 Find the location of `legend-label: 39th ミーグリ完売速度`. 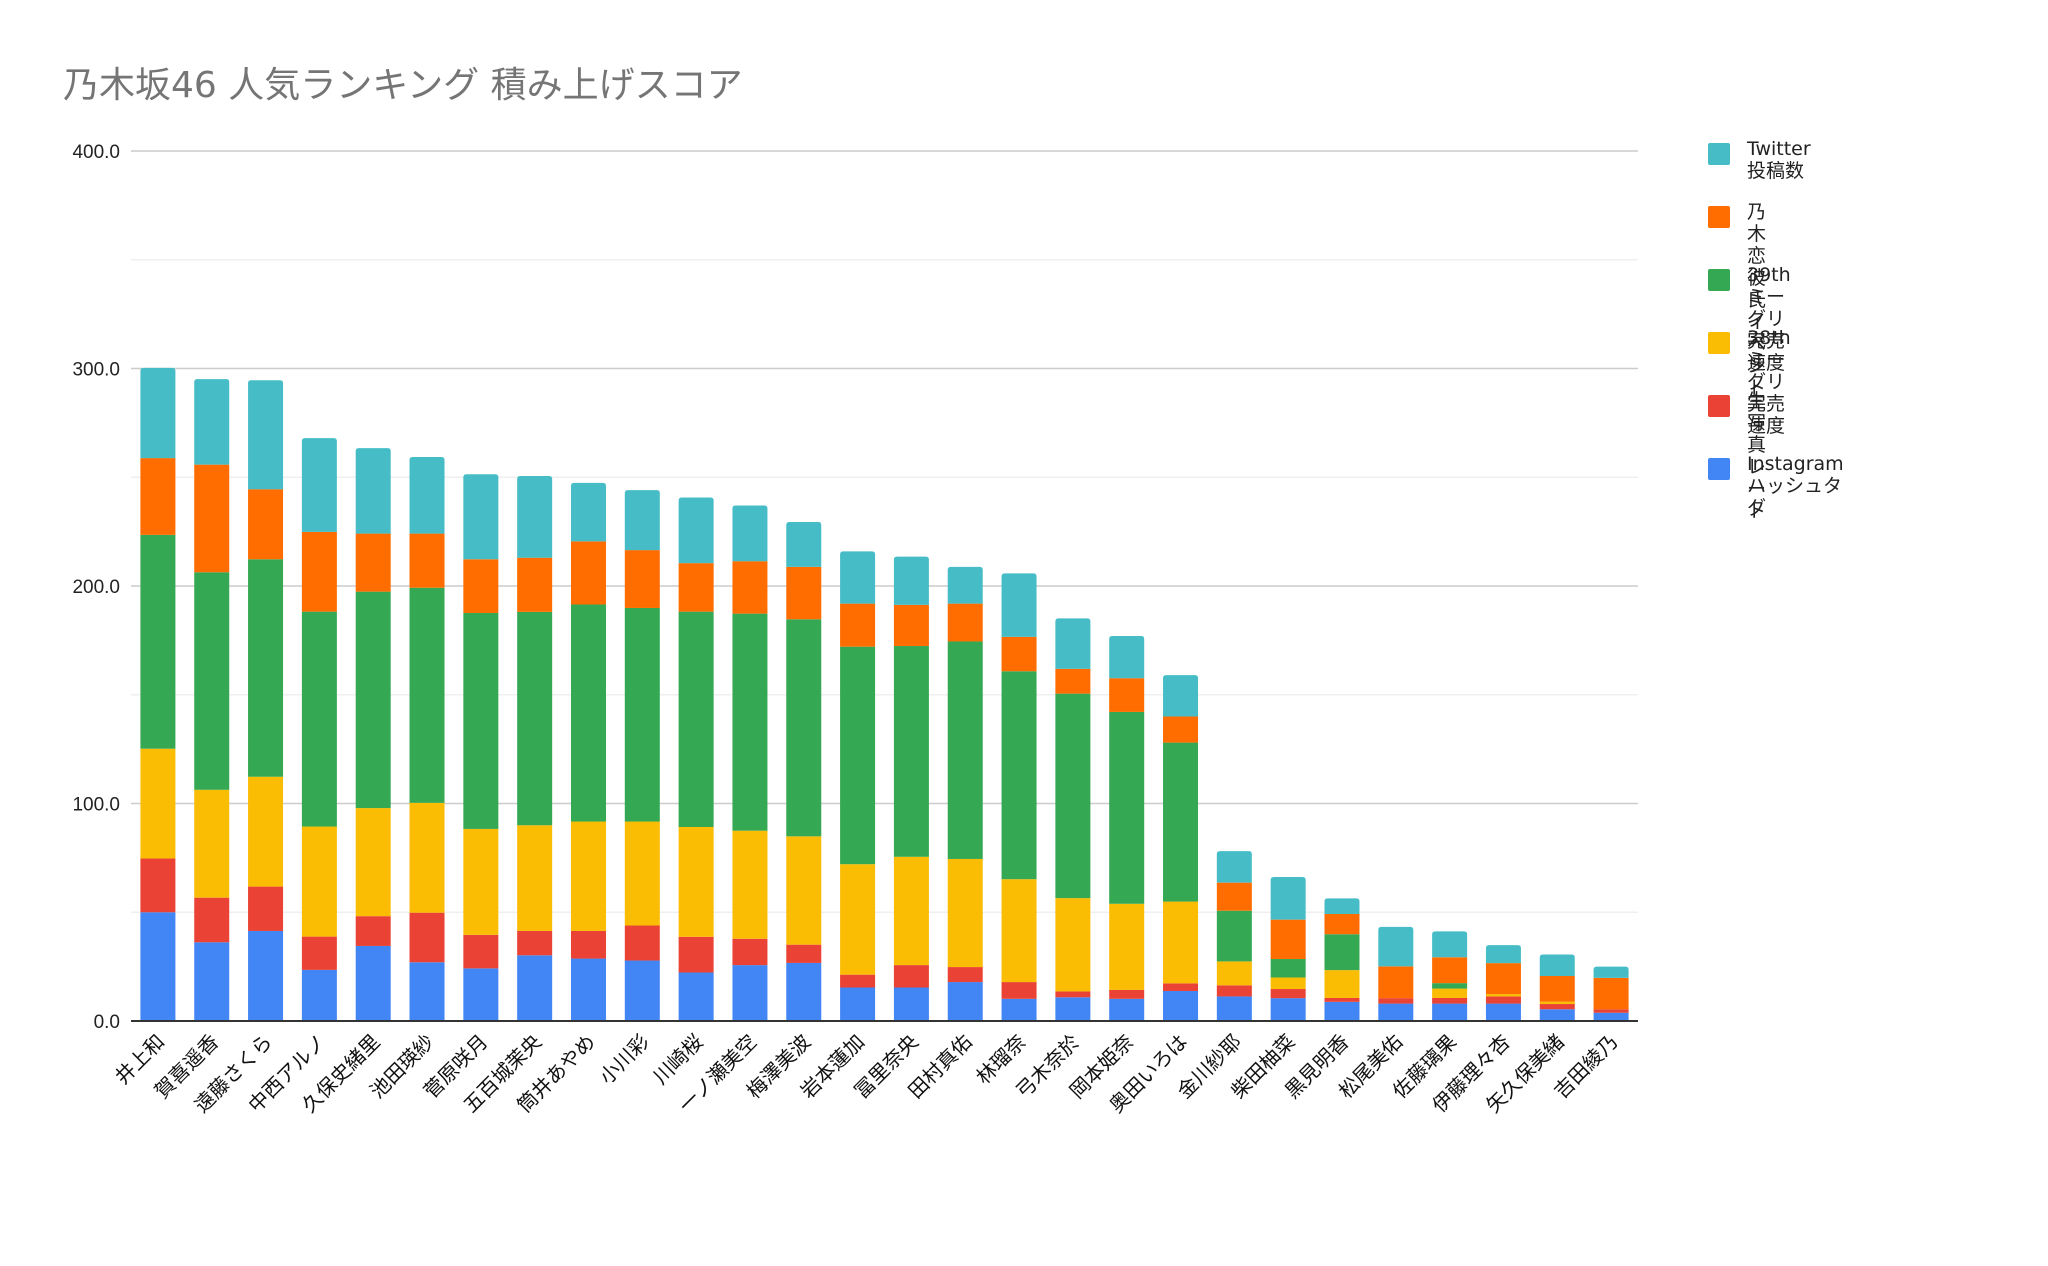

legend-label: 39th ミーグリ完売速度 is located at coordinates (1769, 319).